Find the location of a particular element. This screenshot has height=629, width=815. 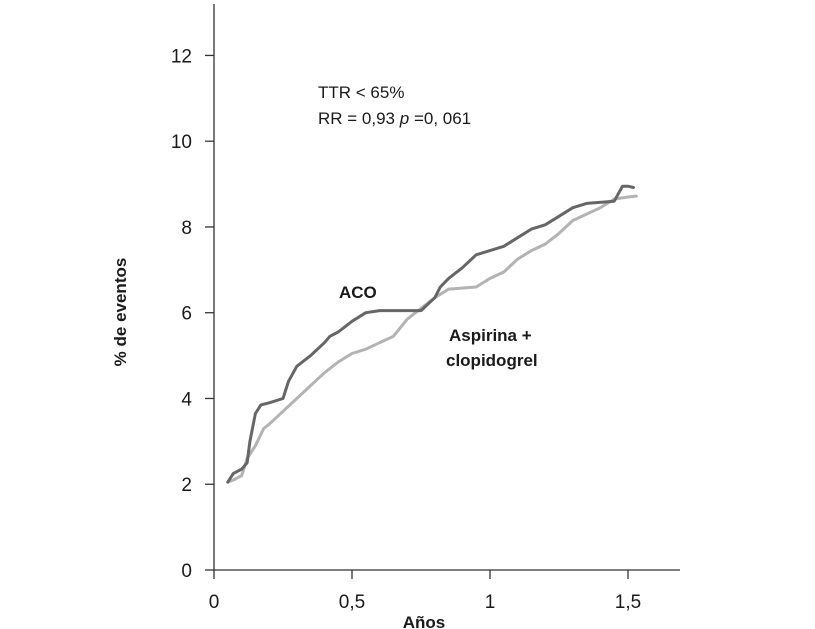

series-label-aco: ACO is located at coordinates (358, 292).